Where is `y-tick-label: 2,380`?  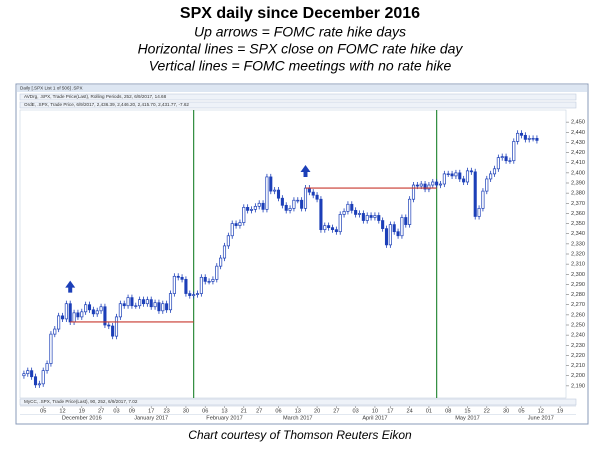 y-tick-label: 2,380 is located at coordinates (578, 194).